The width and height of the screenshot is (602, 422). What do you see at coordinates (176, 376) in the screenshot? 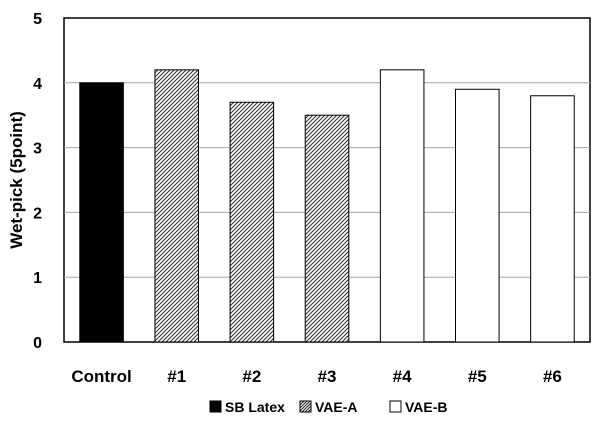
I see `x-tick-label: #1` at bounding box center [176, 376].